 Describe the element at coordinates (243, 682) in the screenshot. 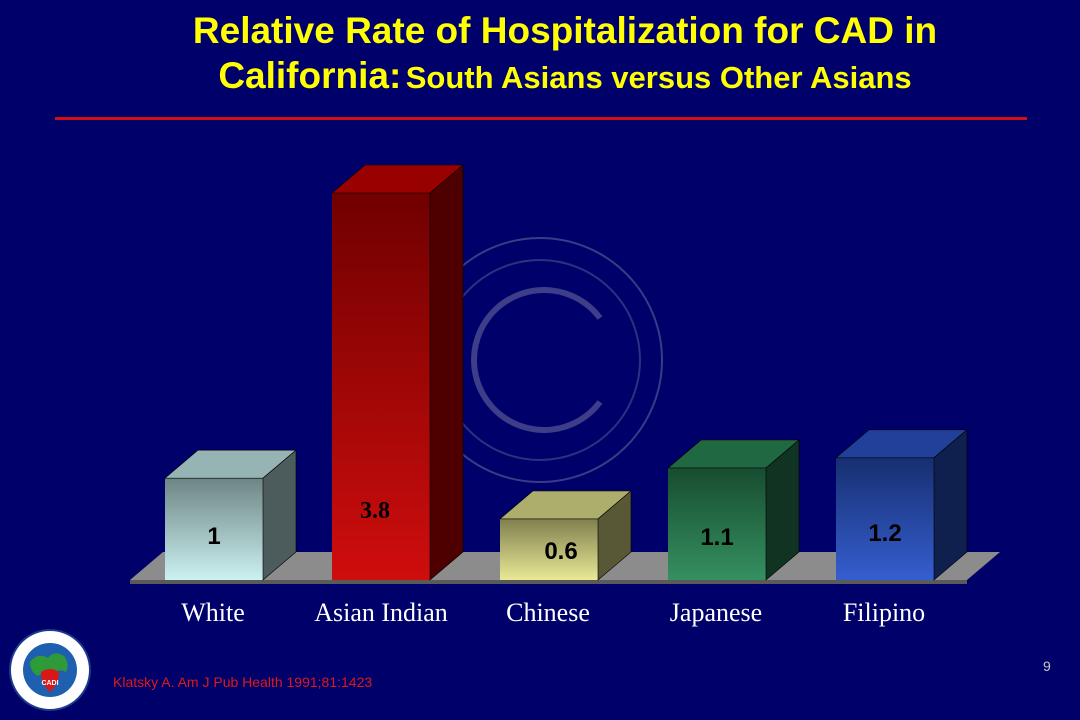

I see `source-citation: Klatsky A. Am J Pub Health 1991;81:1423` at that location.